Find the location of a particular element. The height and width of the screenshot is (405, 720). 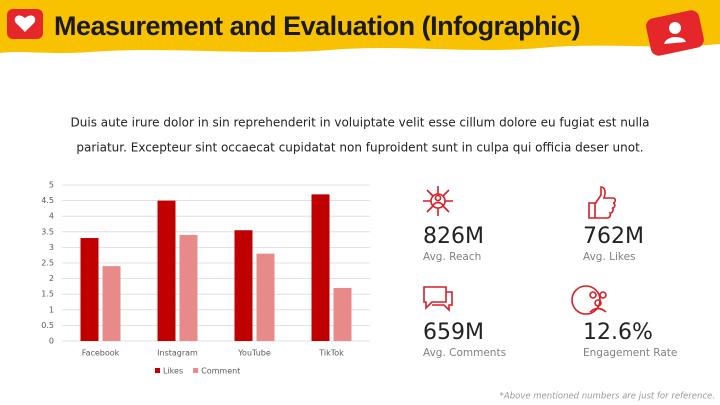

header-band is located at coordinates (360, 26).